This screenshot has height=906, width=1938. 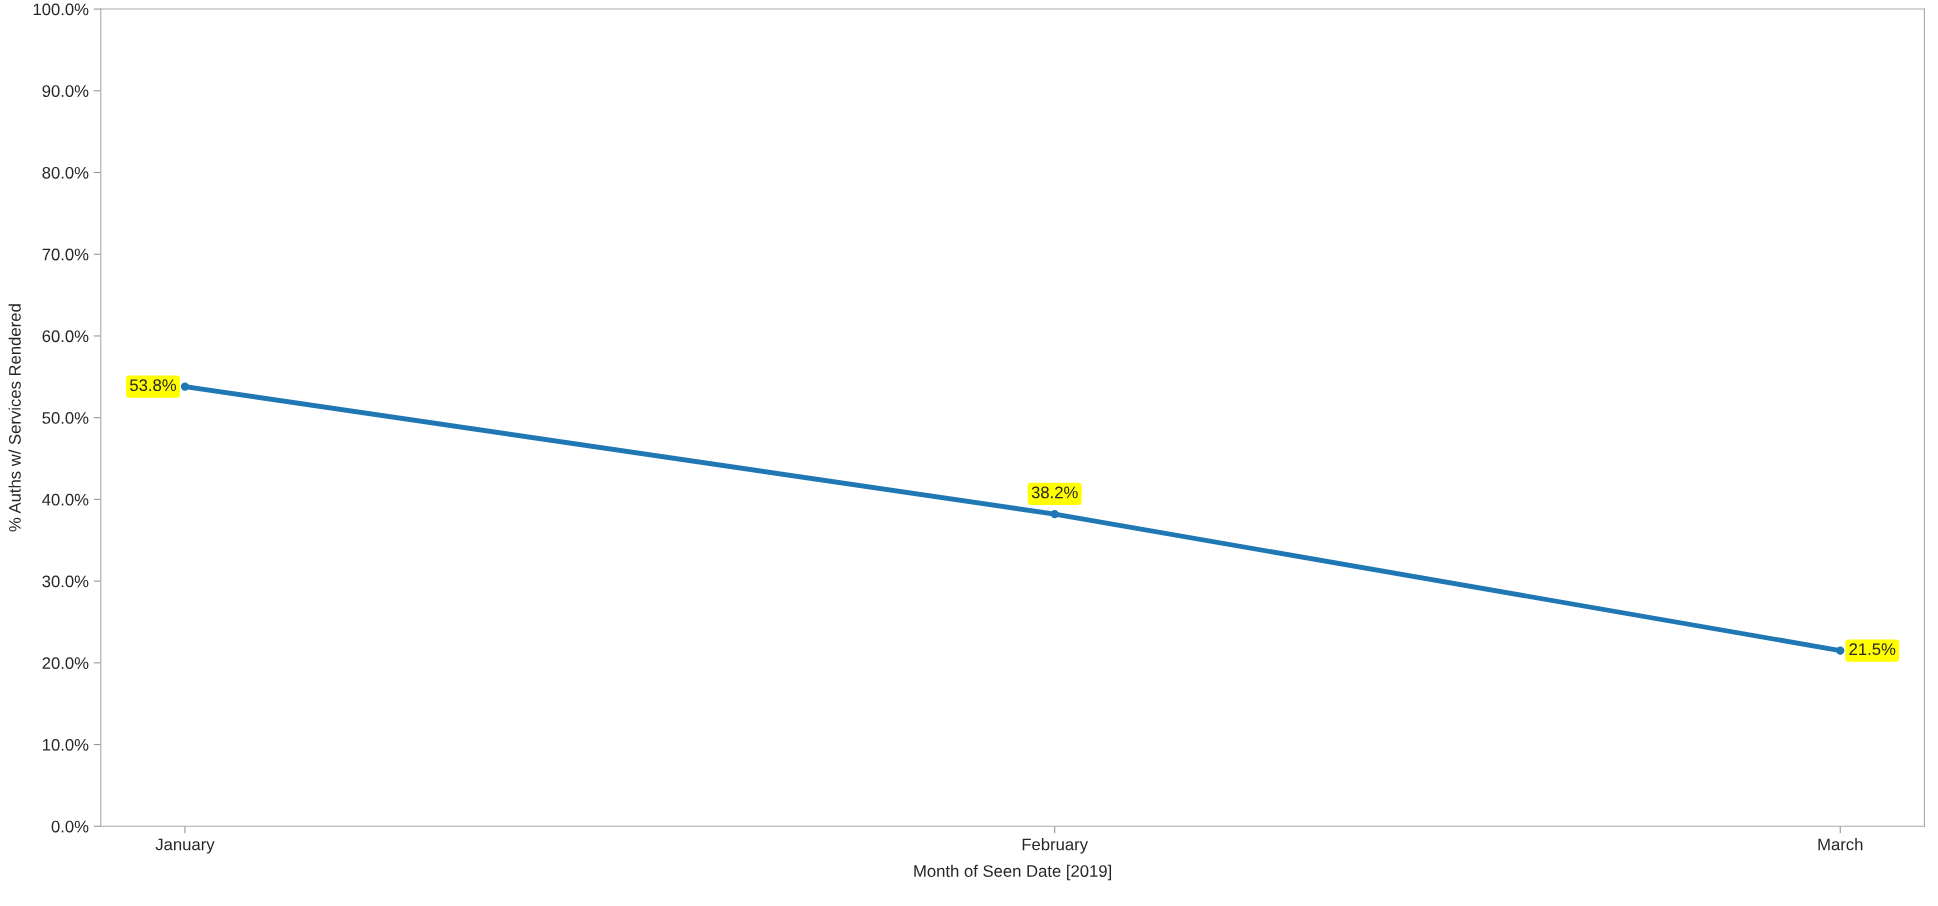 I want to click on y-tick-label: 30.0%, so click(x=65, y=581).